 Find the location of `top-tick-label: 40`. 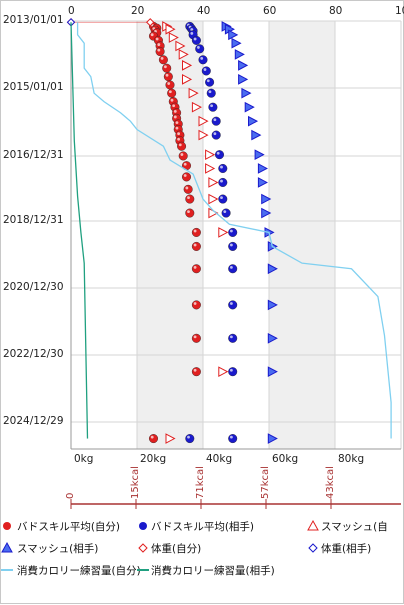

top-tick-label: 40 is located at coordinates (204, 11).